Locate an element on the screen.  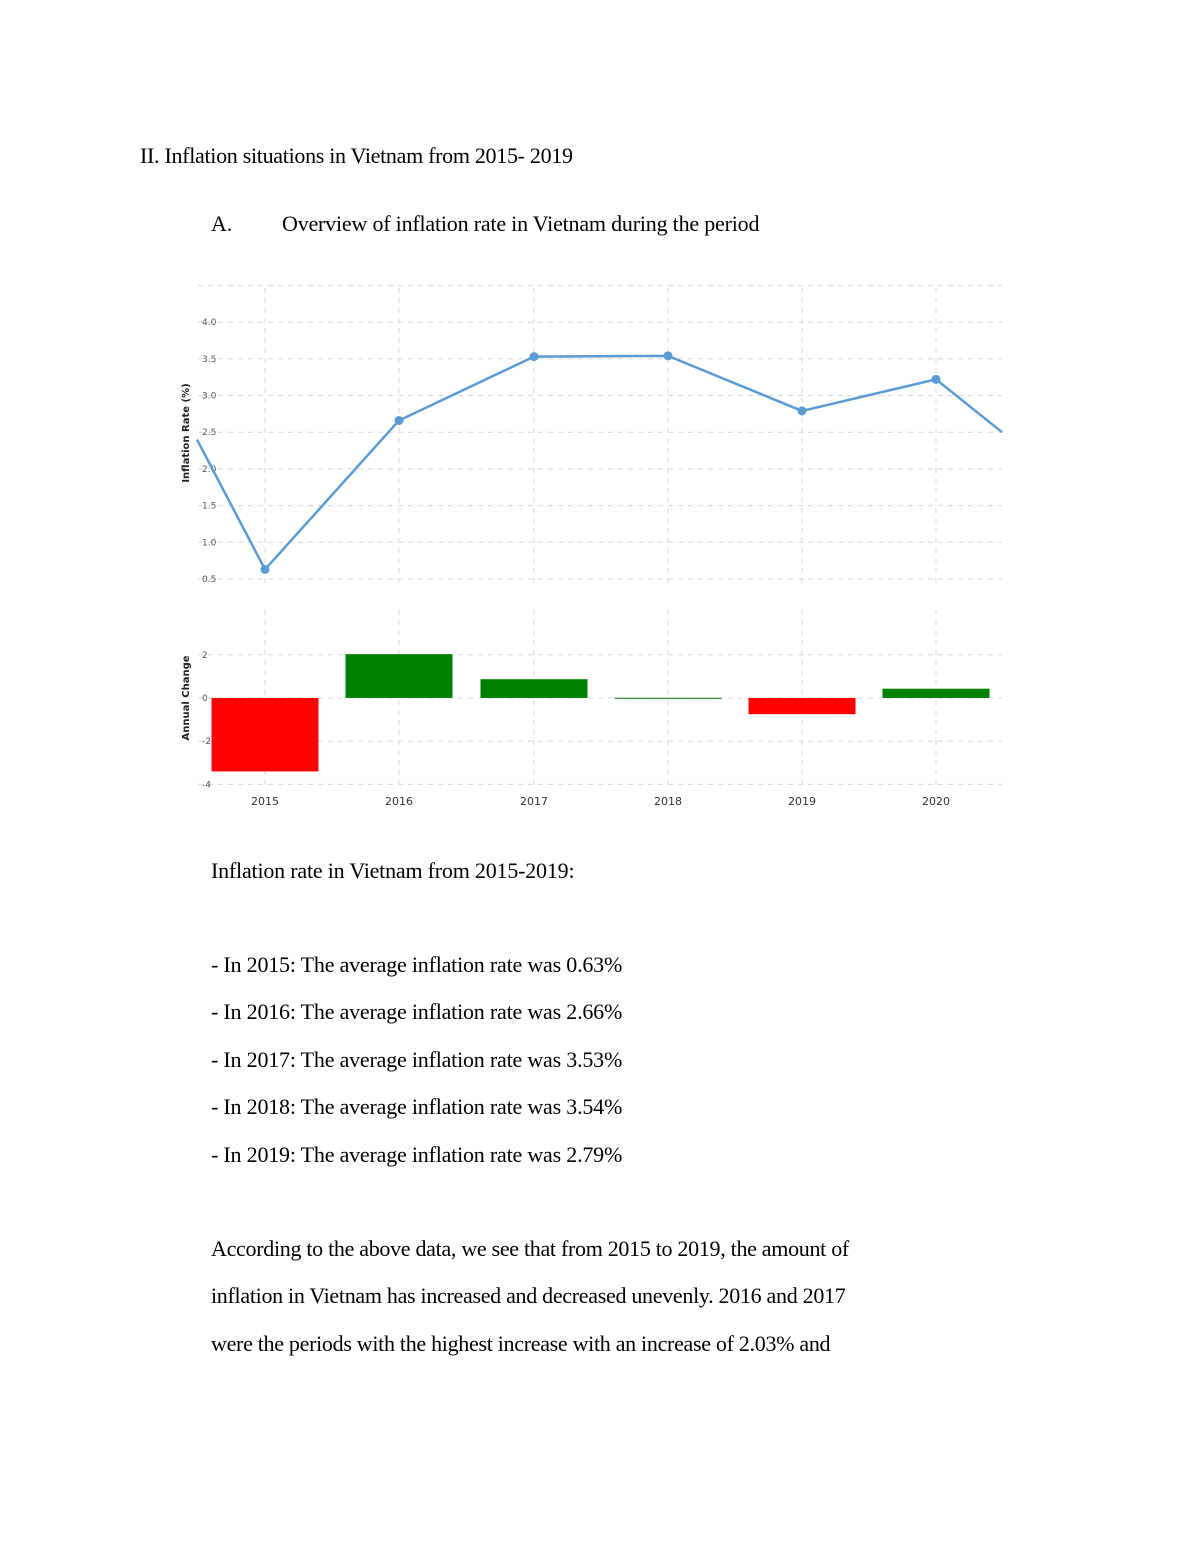
y-tick-label: 2.0 is located at coordinates (209, 470).